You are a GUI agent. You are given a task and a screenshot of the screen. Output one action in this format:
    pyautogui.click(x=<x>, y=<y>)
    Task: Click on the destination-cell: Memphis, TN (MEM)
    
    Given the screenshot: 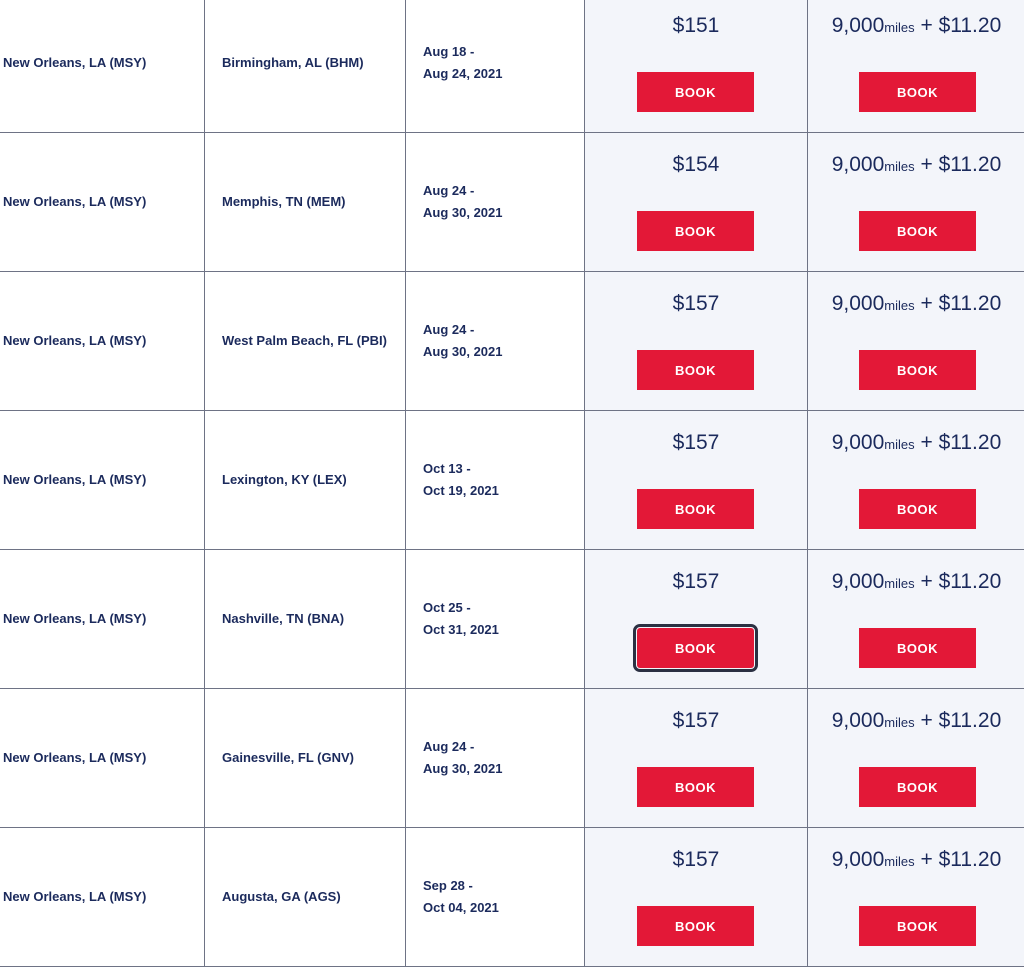 What is the action you would take?
    pyautogui.click(x=304, y=202)
    